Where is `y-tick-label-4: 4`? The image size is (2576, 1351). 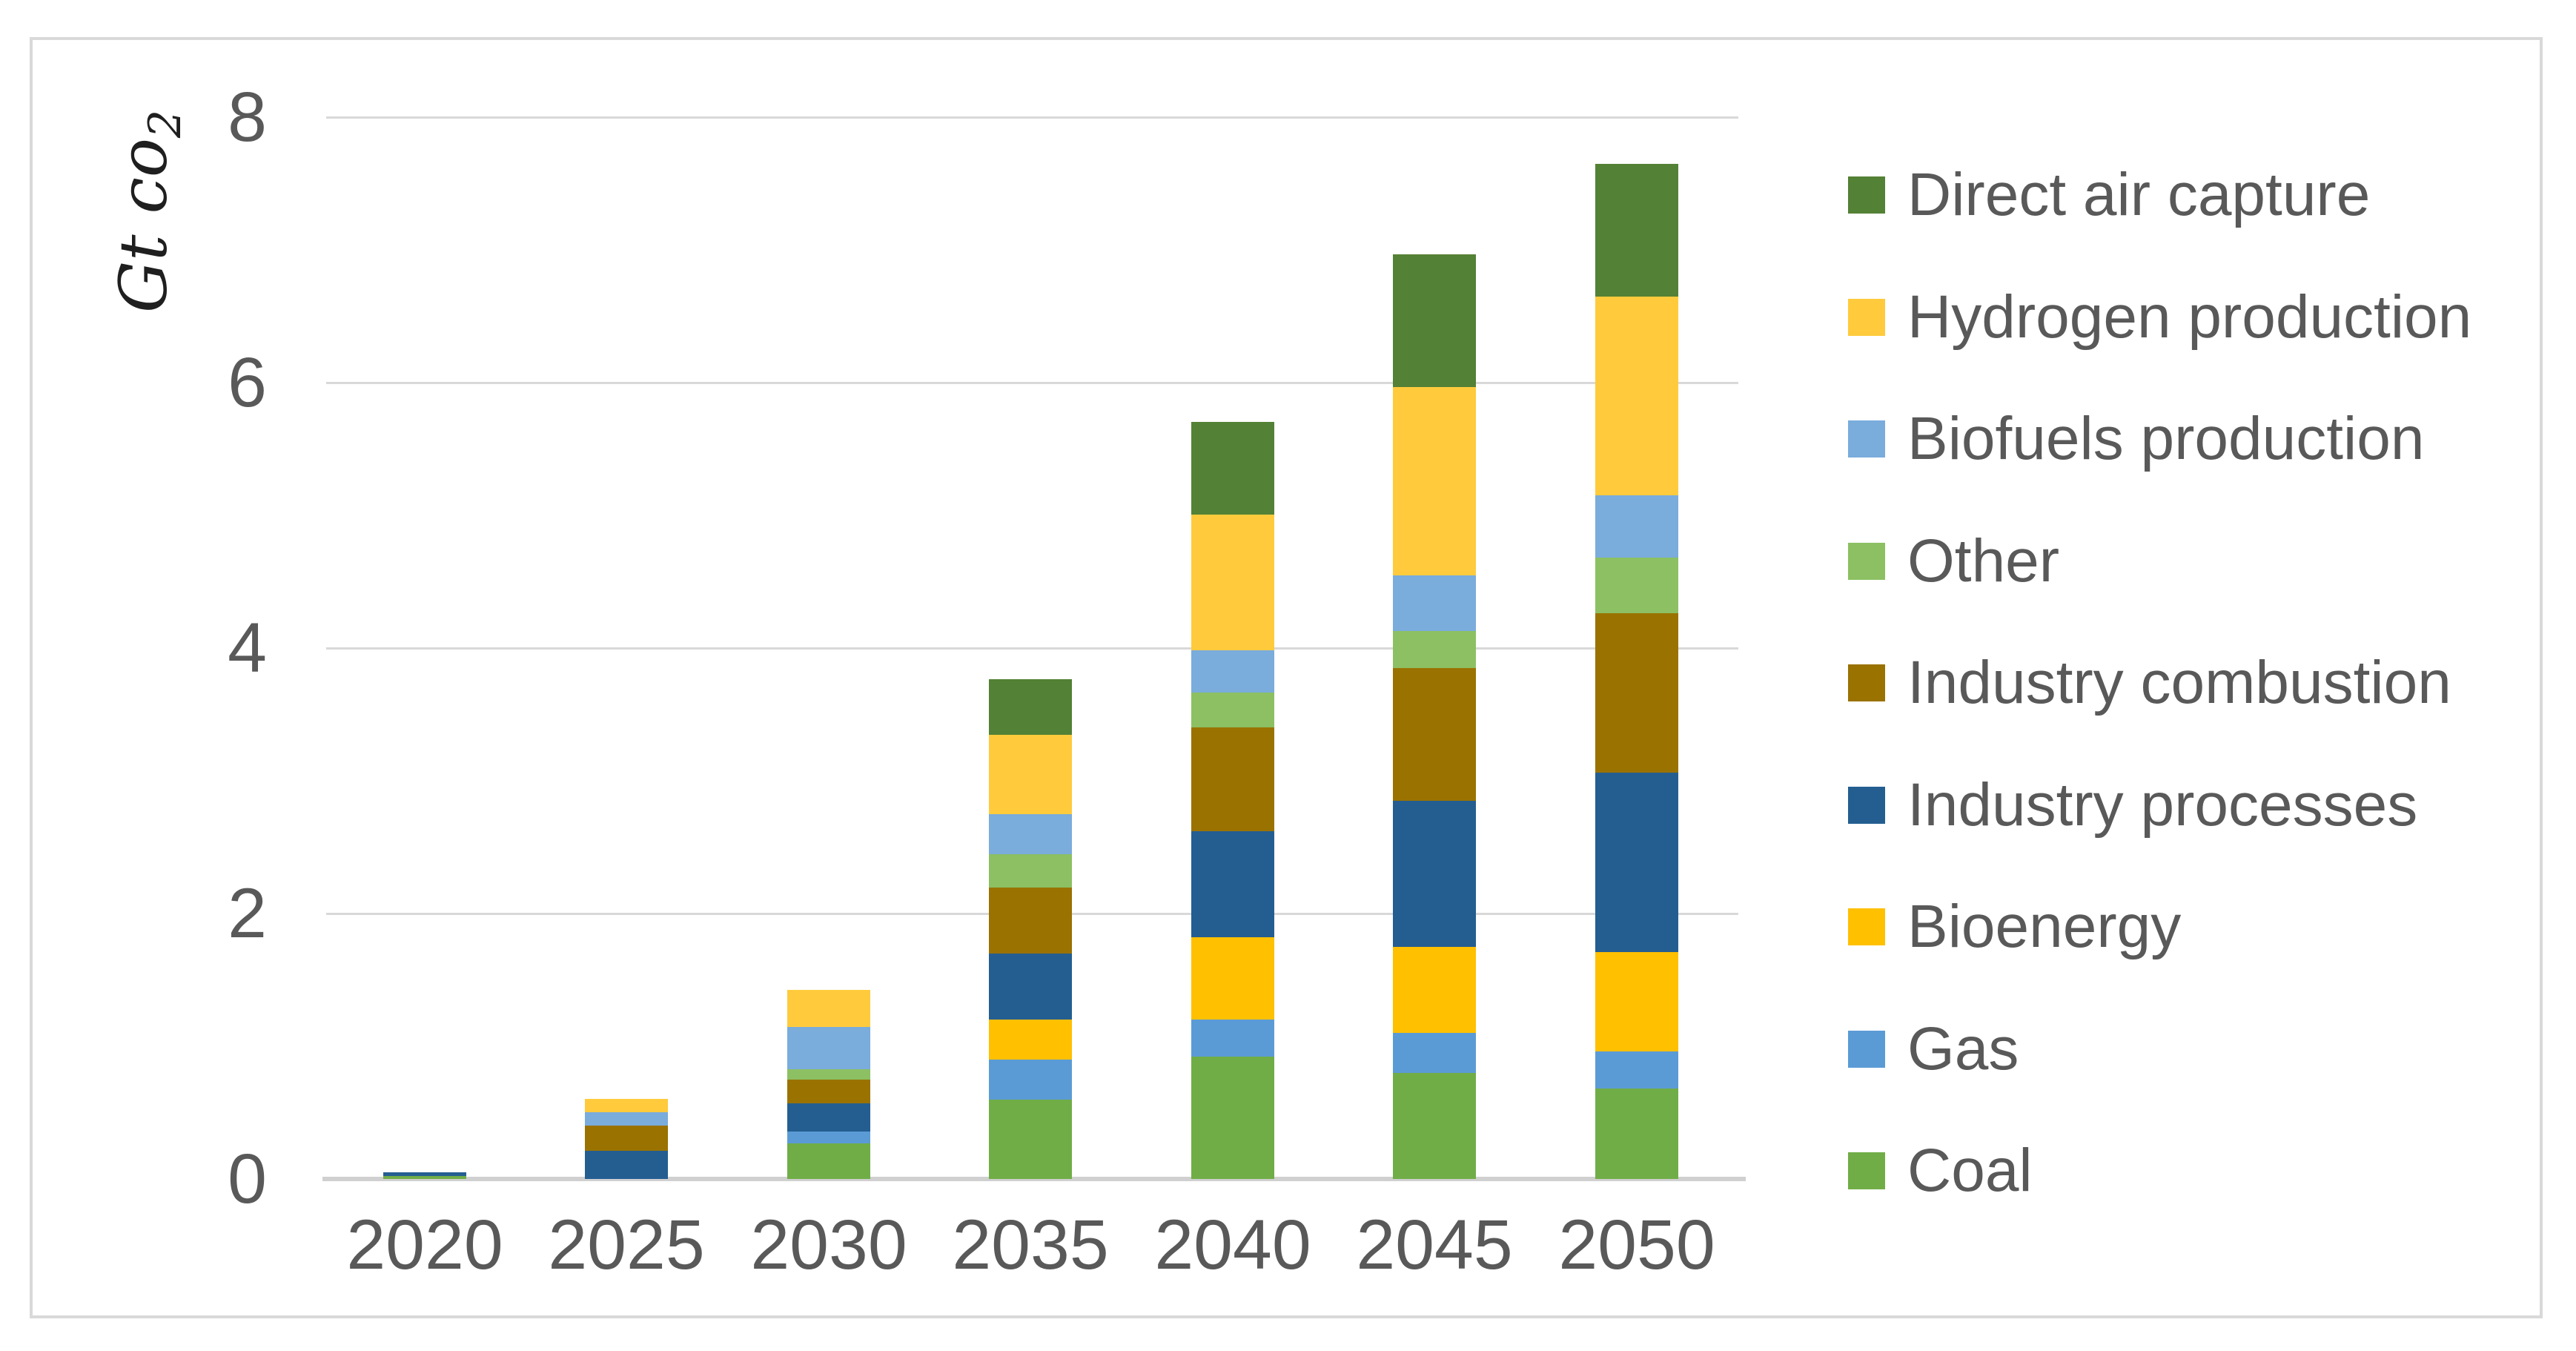
y-tick-label-4: 4 is located at coordinates (247, 648).